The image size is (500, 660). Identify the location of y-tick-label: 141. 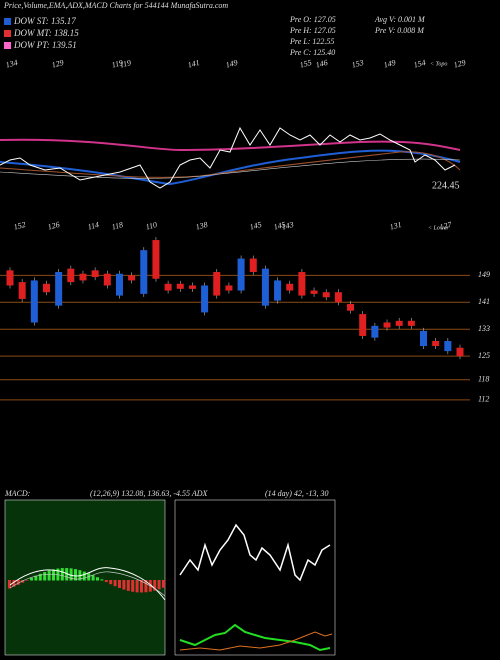
(484, 301).